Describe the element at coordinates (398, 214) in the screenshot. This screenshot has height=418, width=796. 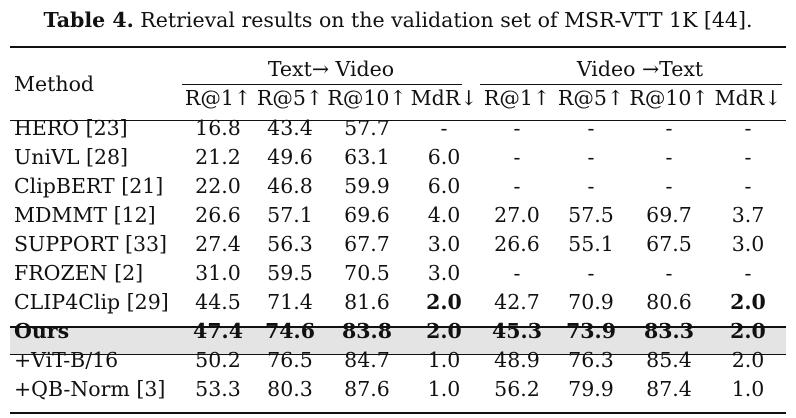
I see `table-row: MDMMT [12] 26.6 57.1 69.6 4.0 27.0 57.5 69.7 3.7` at that location.